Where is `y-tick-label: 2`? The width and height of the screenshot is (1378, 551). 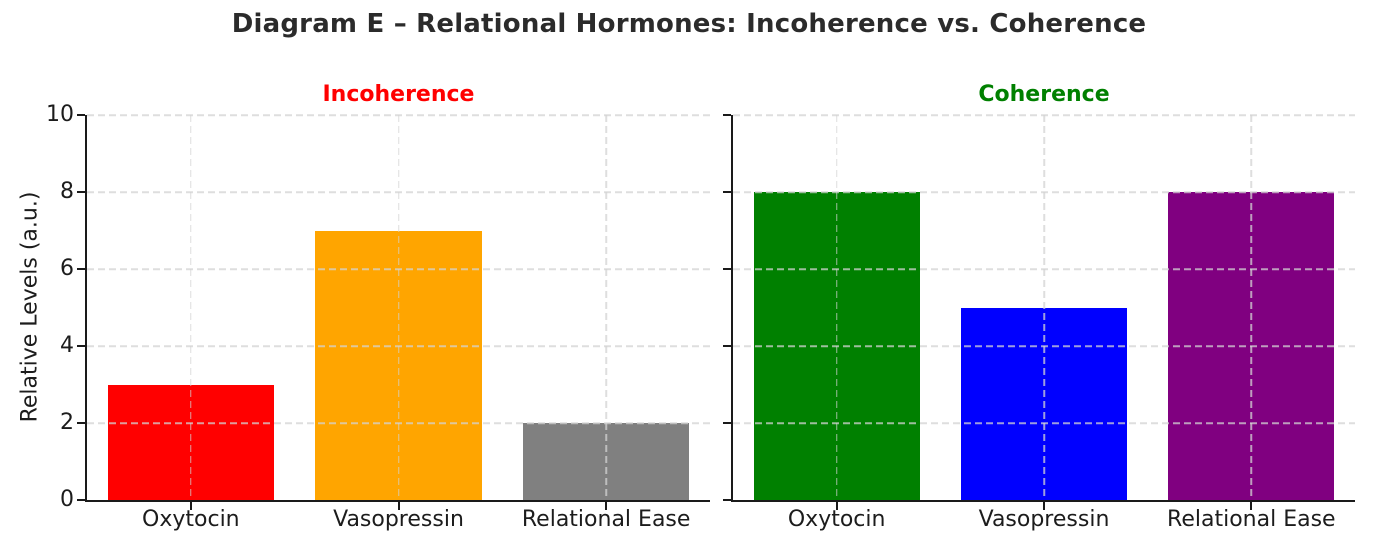
y-tick-label: 2 is located at coordinates (67, 422).